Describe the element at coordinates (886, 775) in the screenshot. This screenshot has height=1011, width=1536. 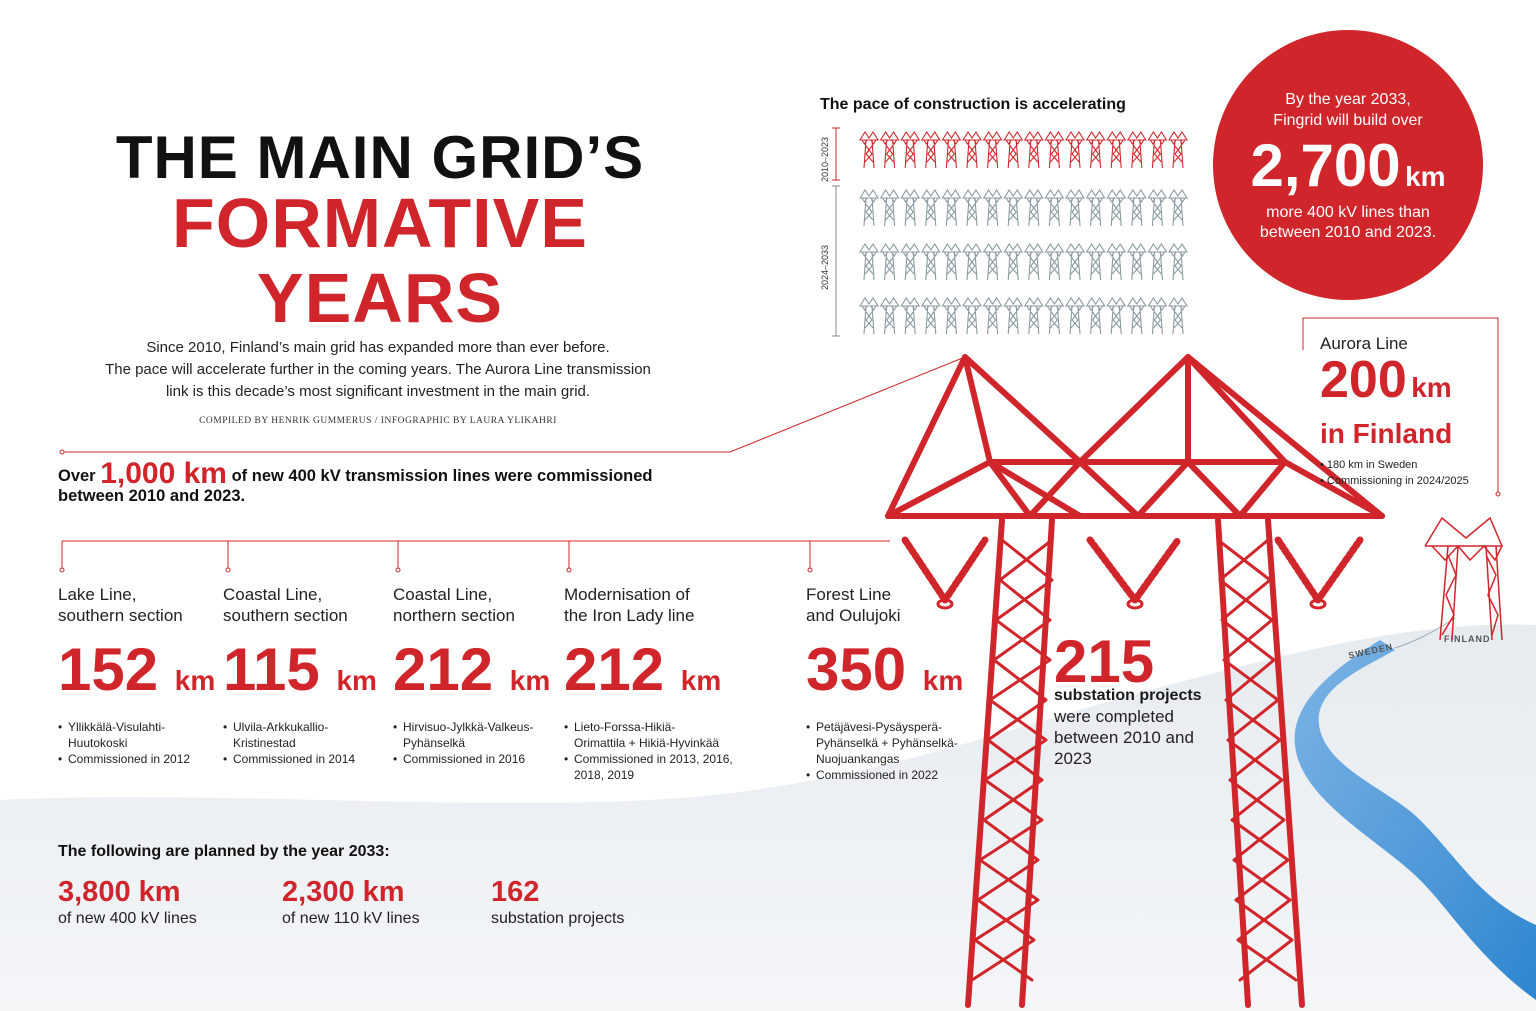
I see `project-detail: Commissioned in 2022` at that location.